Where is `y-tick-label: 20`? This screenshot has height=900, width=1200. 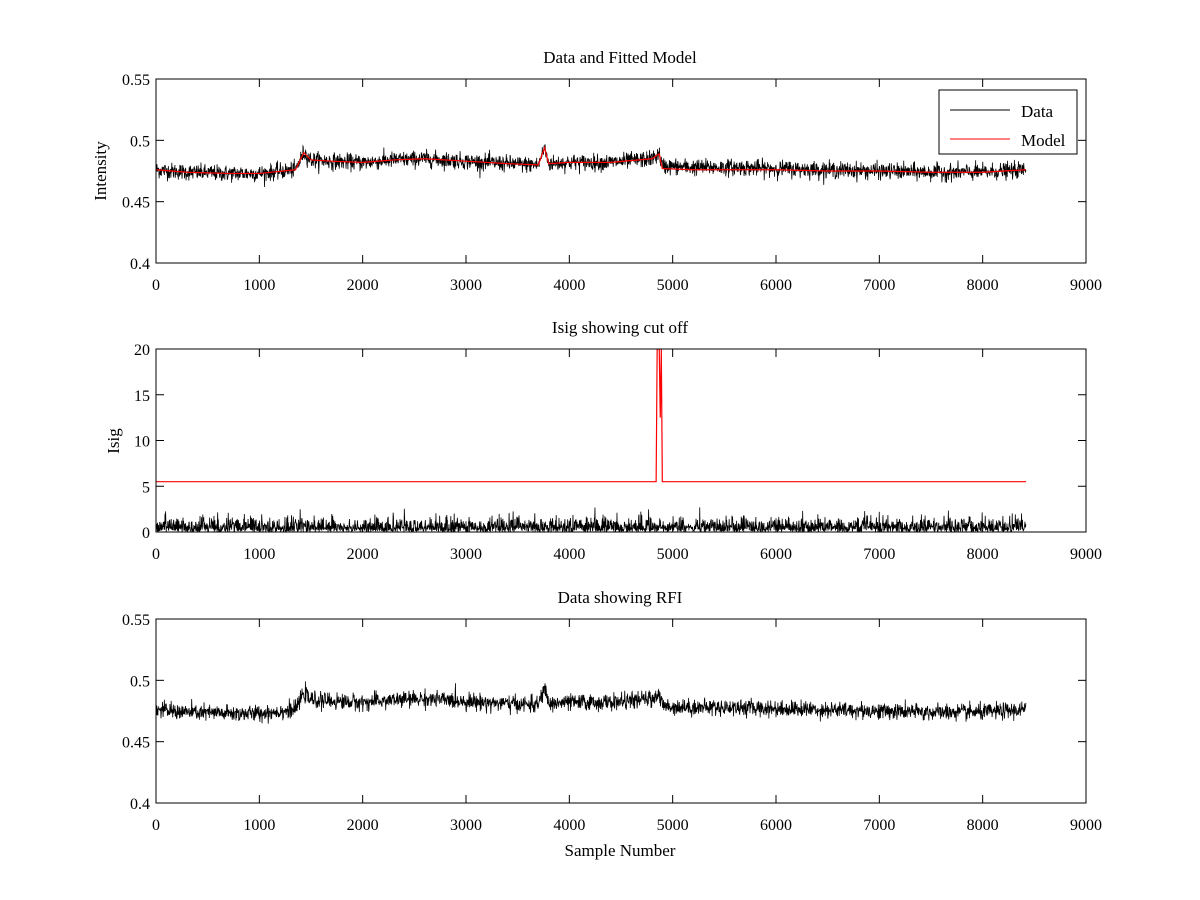
y-tick-label: 20 is located at coordinates (142, 350).